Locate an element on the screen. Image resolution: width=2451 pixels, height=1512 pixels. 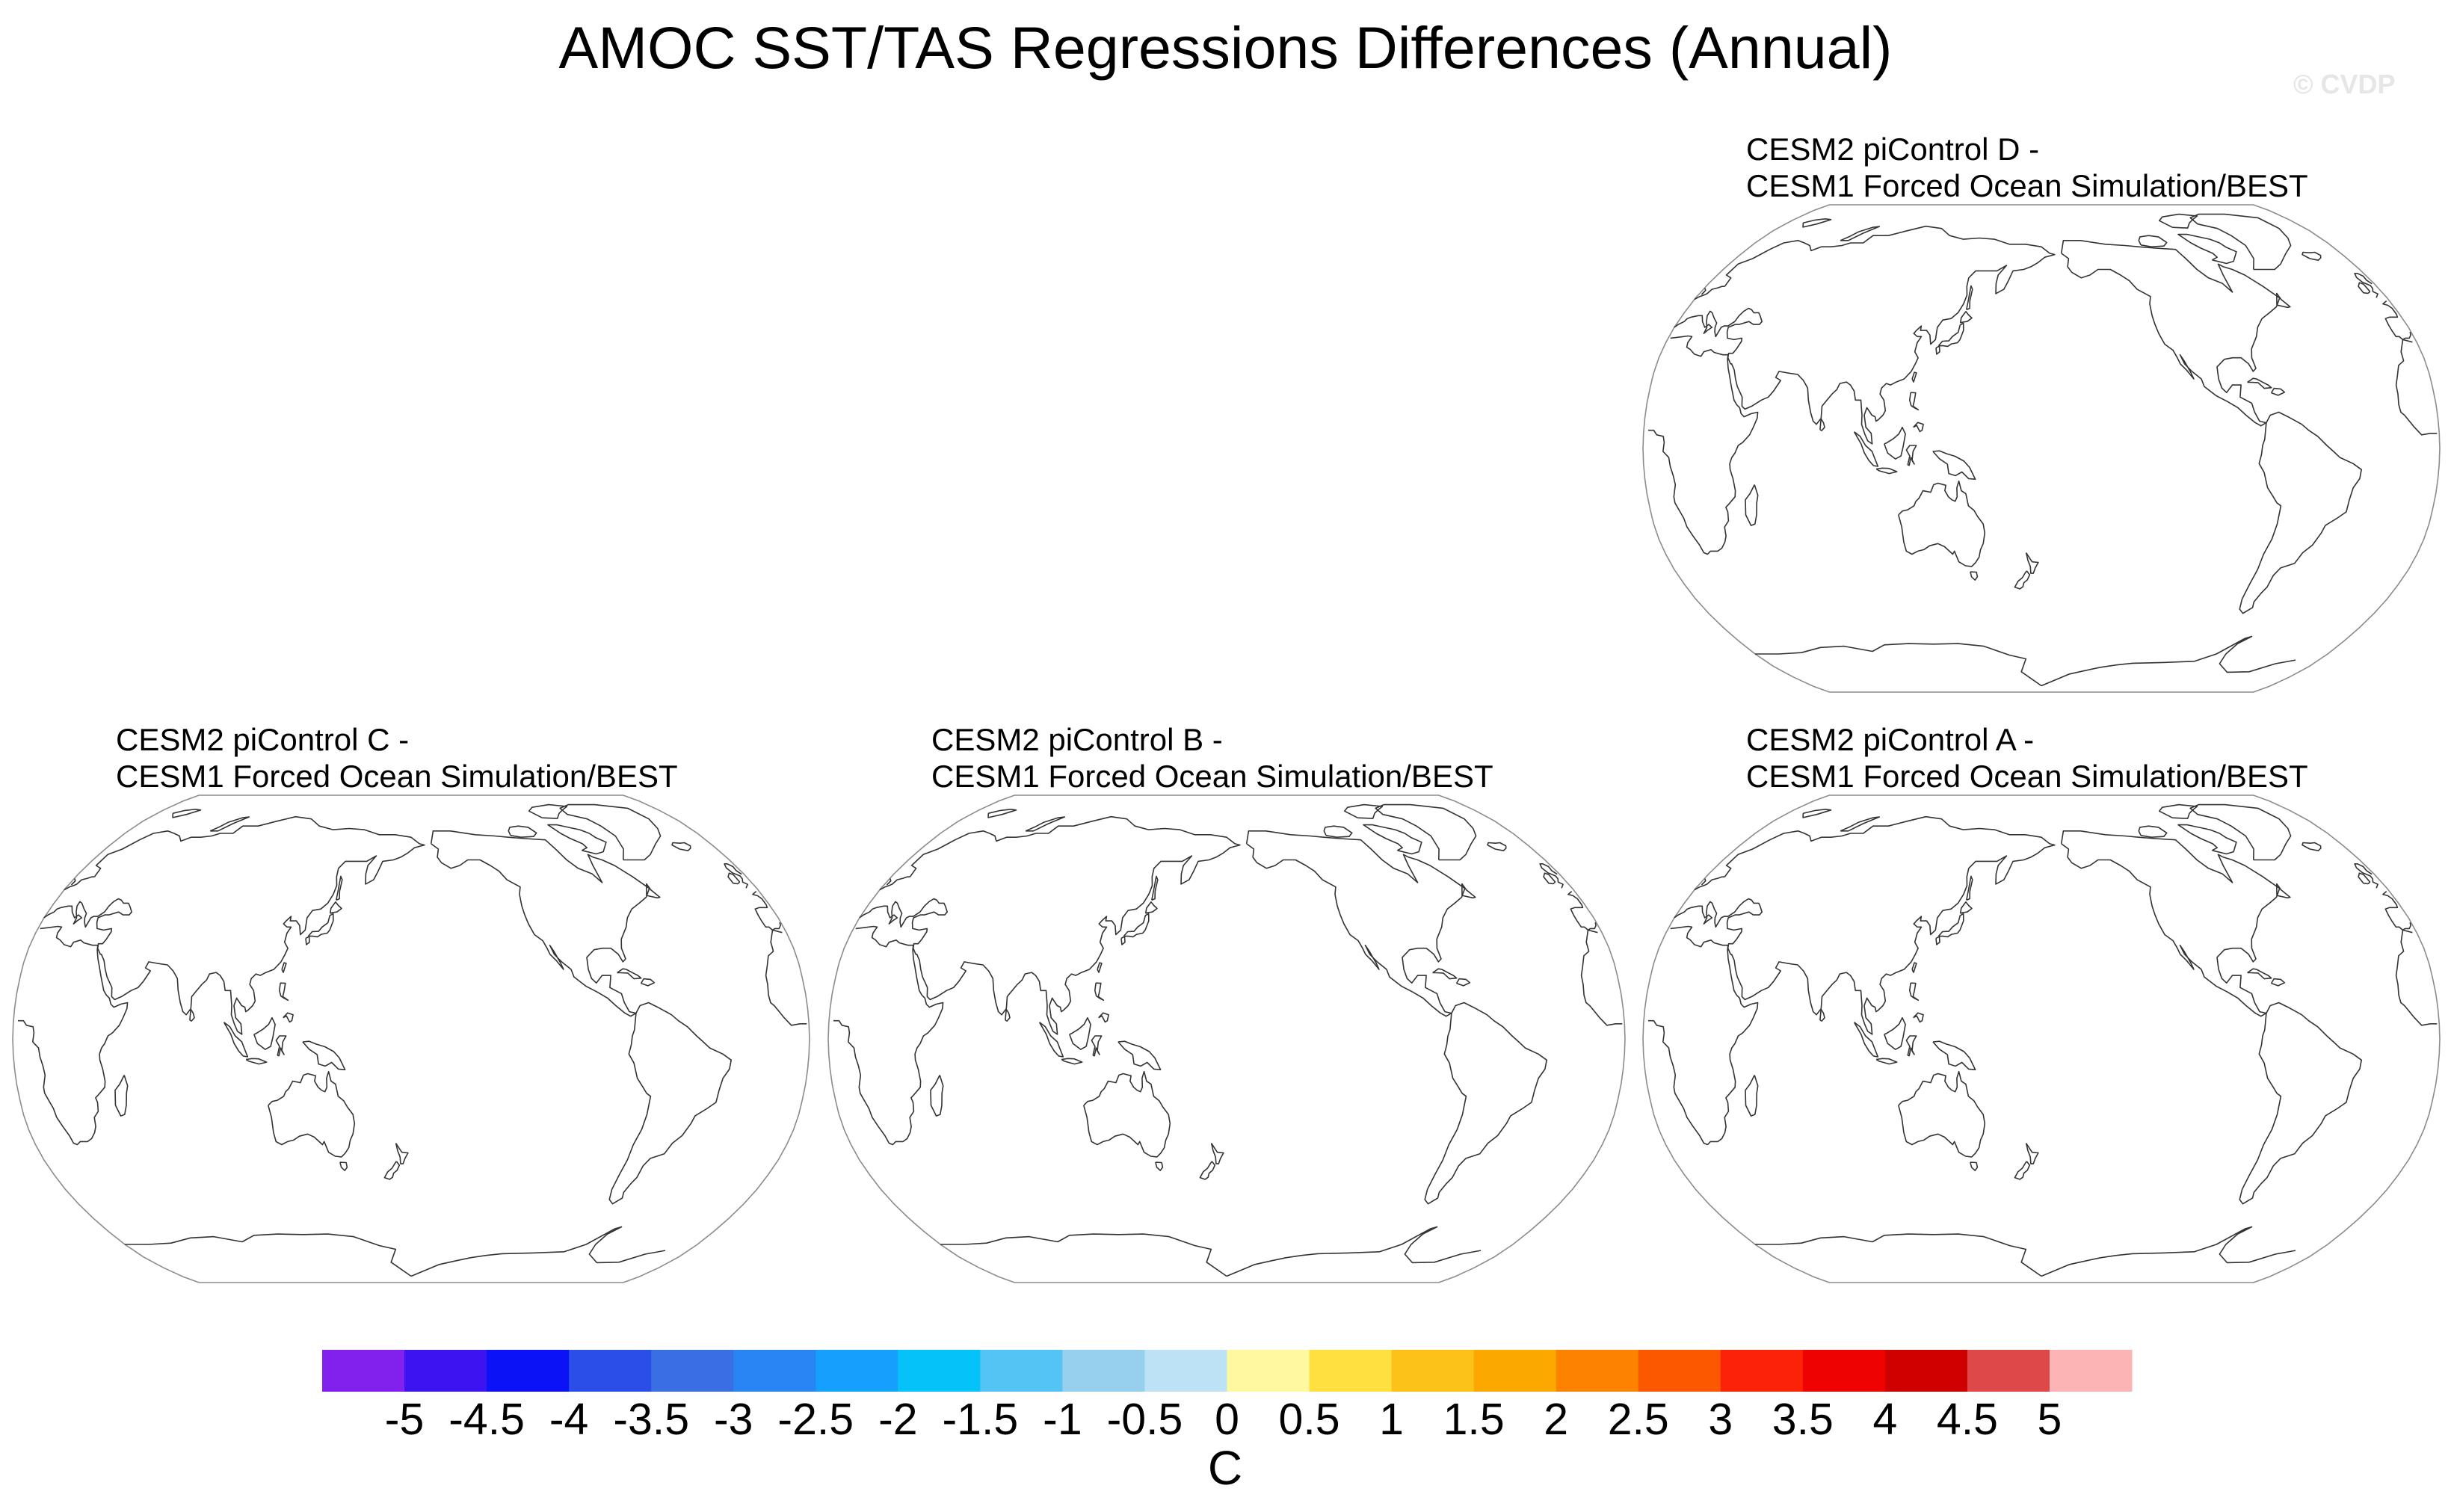
colorbar-tick-label: 0.5 is located at coordinates (1309, 1420).